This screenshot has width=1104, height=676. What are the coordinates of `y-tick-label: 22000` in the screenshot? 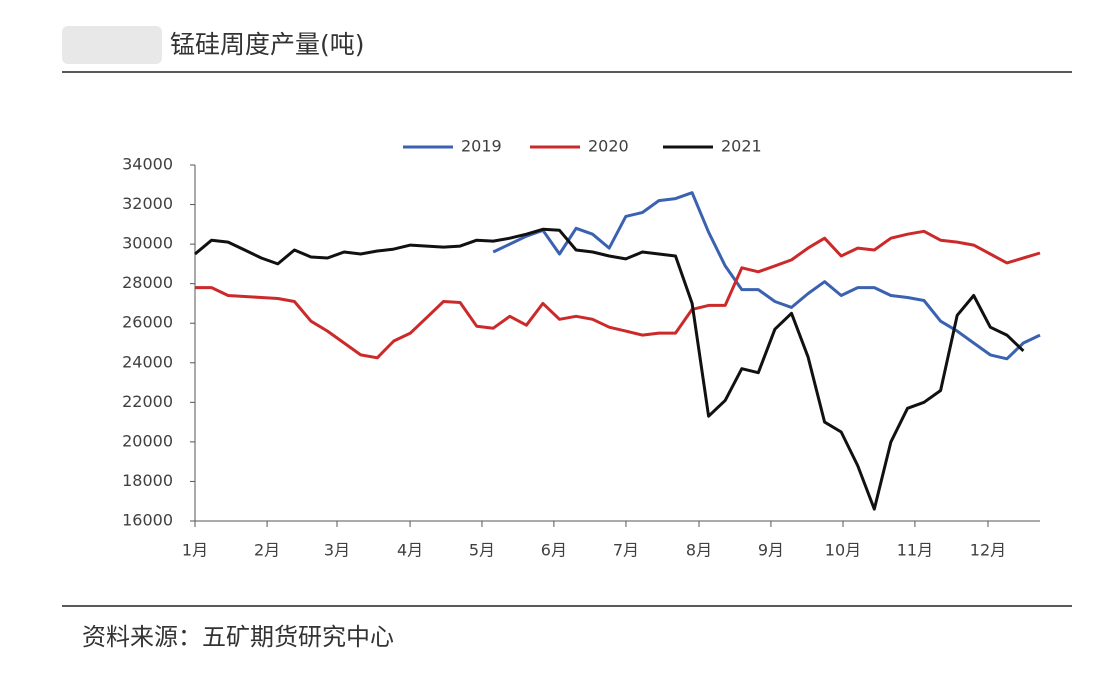 It's located at (147, 401).